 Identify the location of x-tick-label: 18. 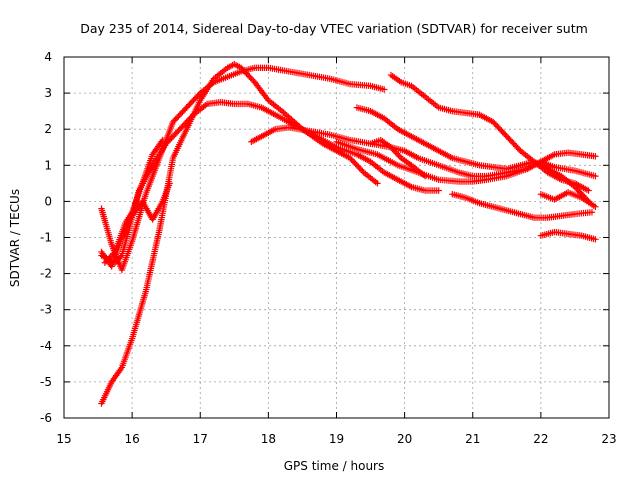
(268, 439).